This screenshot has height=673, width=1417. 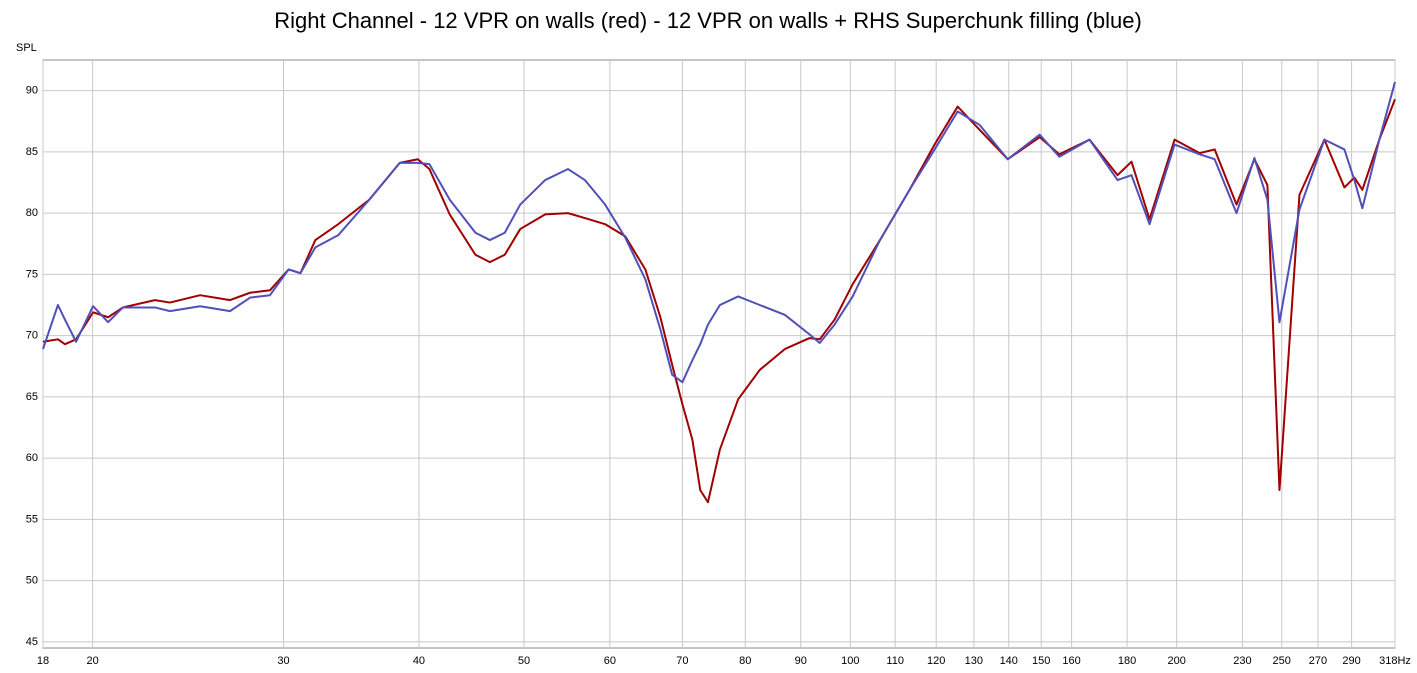 What do you see at coordinates (1041, 661) in the screenshot?
I see `x-tick-label: 150` at bounding box center [1041, 661].